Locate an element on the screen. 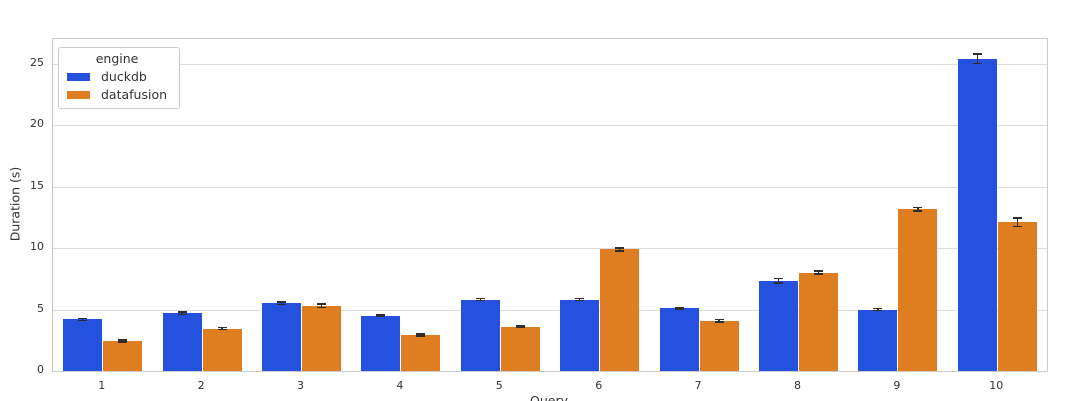  bar-duckdb-q8 is located at coordinates (778, 325).